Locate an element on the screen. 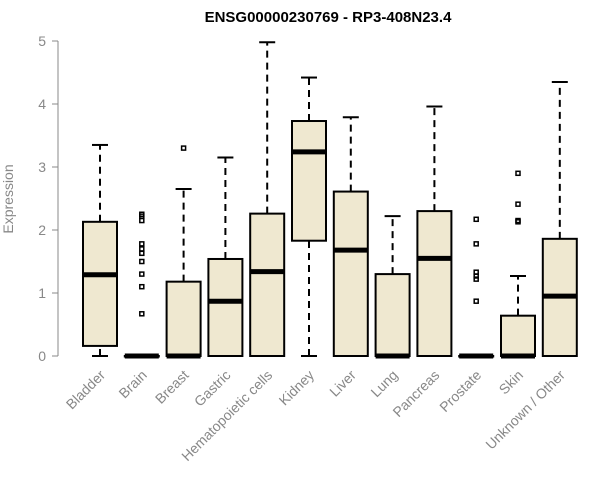 This screenshot has width=600, height=500. x-tick-label: Bladder is located at coordinates (86, 390).